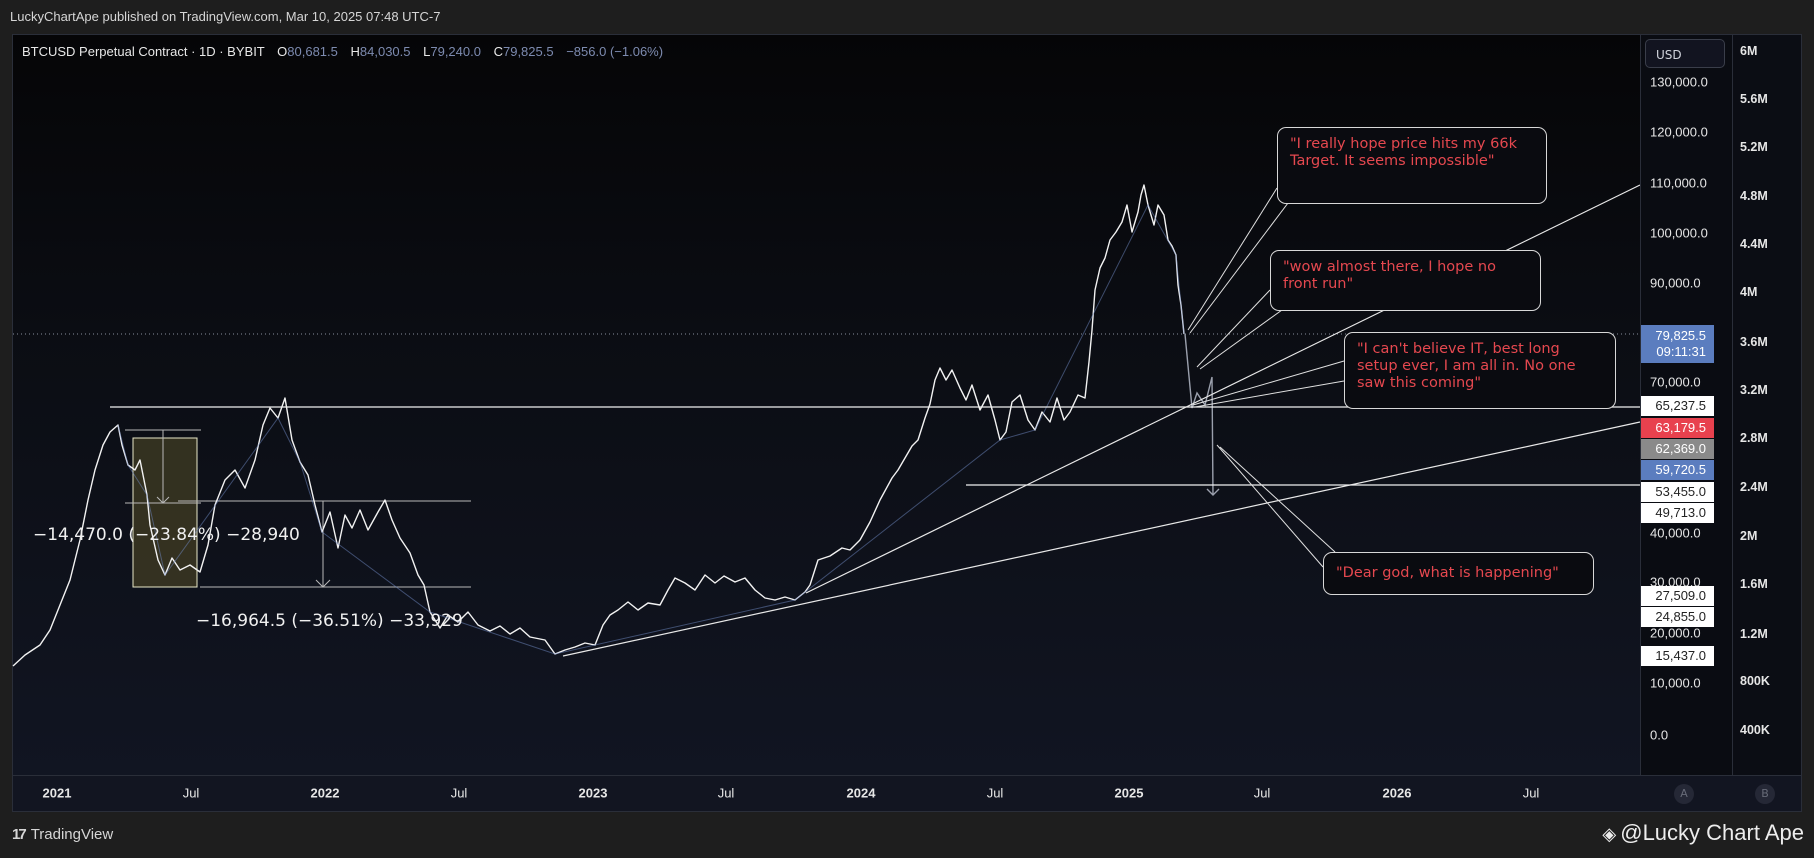 The image size is (1814, 858). I want to click on callout-dear-god: "Dear god, what is happening", so click(1458, 573).